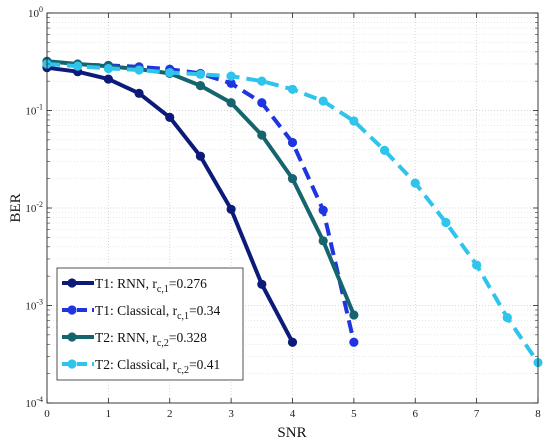  What do you see at coordinates (151, 339) in the screenshot?
I see `legend-entry: T2: RNN, rc,2=0.328` at bounding box center [151, 339].